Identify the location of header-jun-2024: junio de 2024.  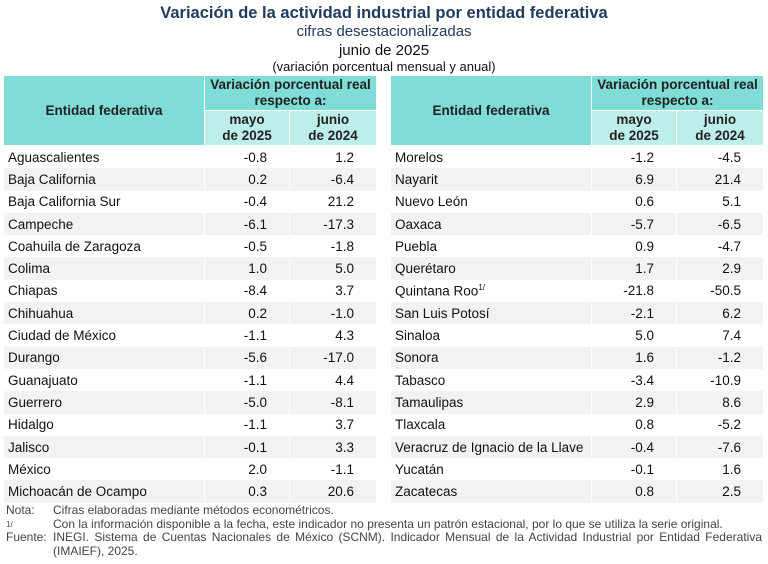
(720, 128).